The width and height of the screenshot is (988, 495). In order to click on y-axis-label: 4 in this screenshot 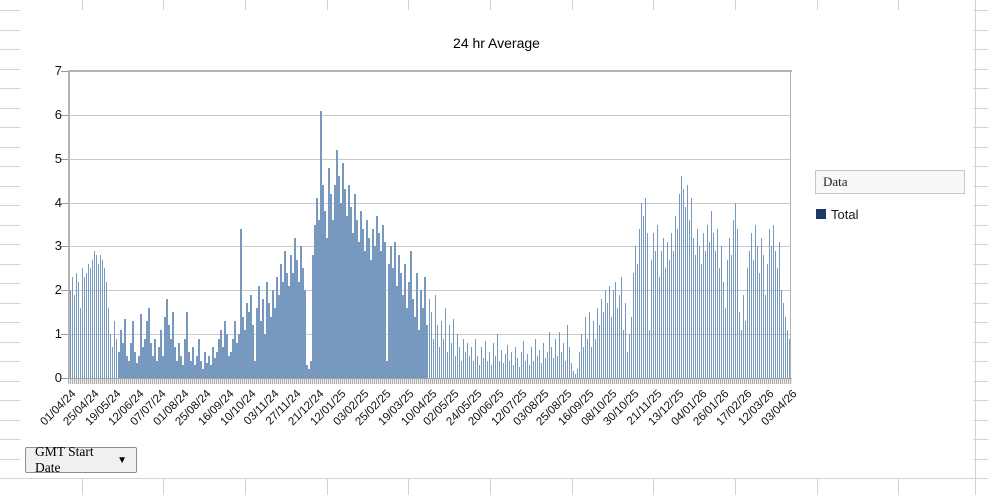, I will do `click(58, 202)`.